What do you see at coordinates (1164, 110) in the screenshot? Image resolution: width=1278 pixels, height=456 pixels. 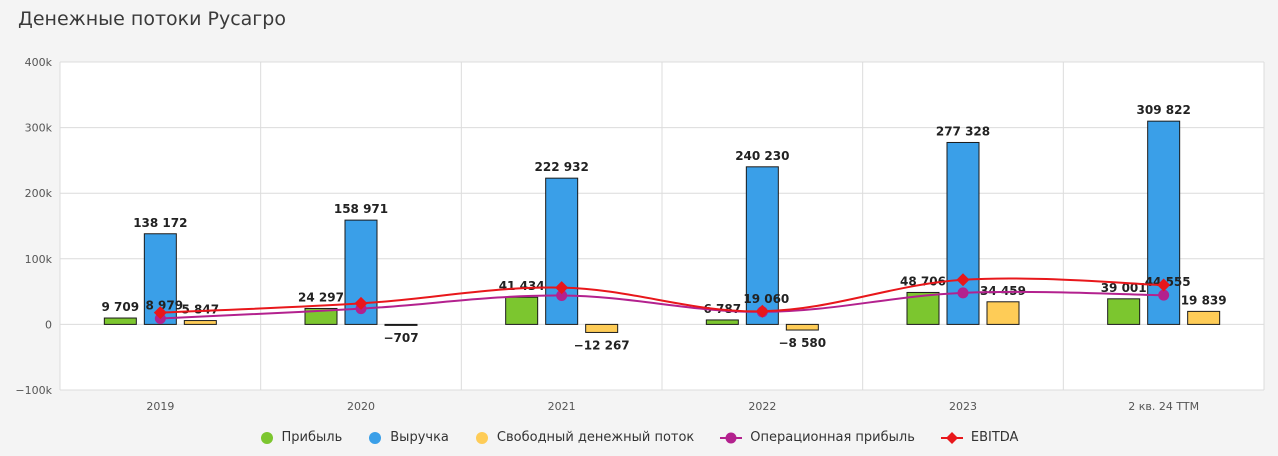 I see `bar-data-label: 309 822` at bounding box center [1164, 110].